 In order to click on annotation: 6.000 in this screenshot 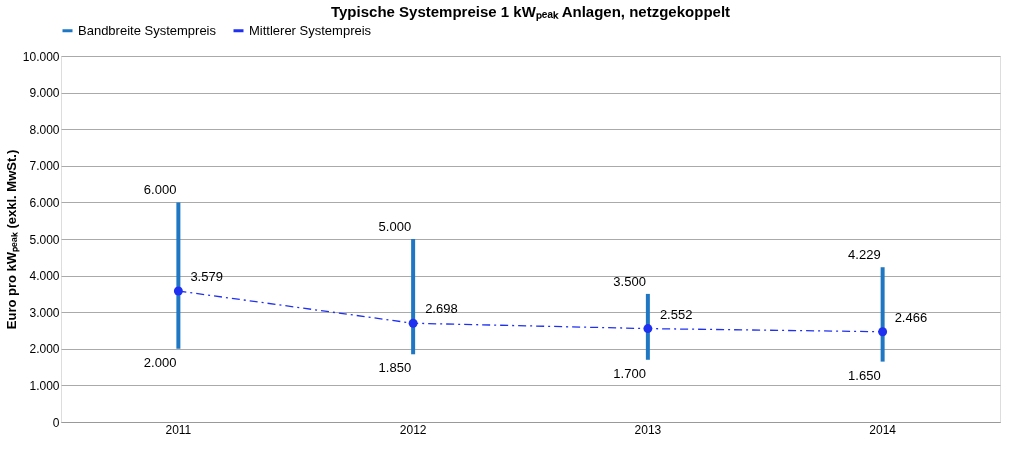, I will do `click(160, 190)`.